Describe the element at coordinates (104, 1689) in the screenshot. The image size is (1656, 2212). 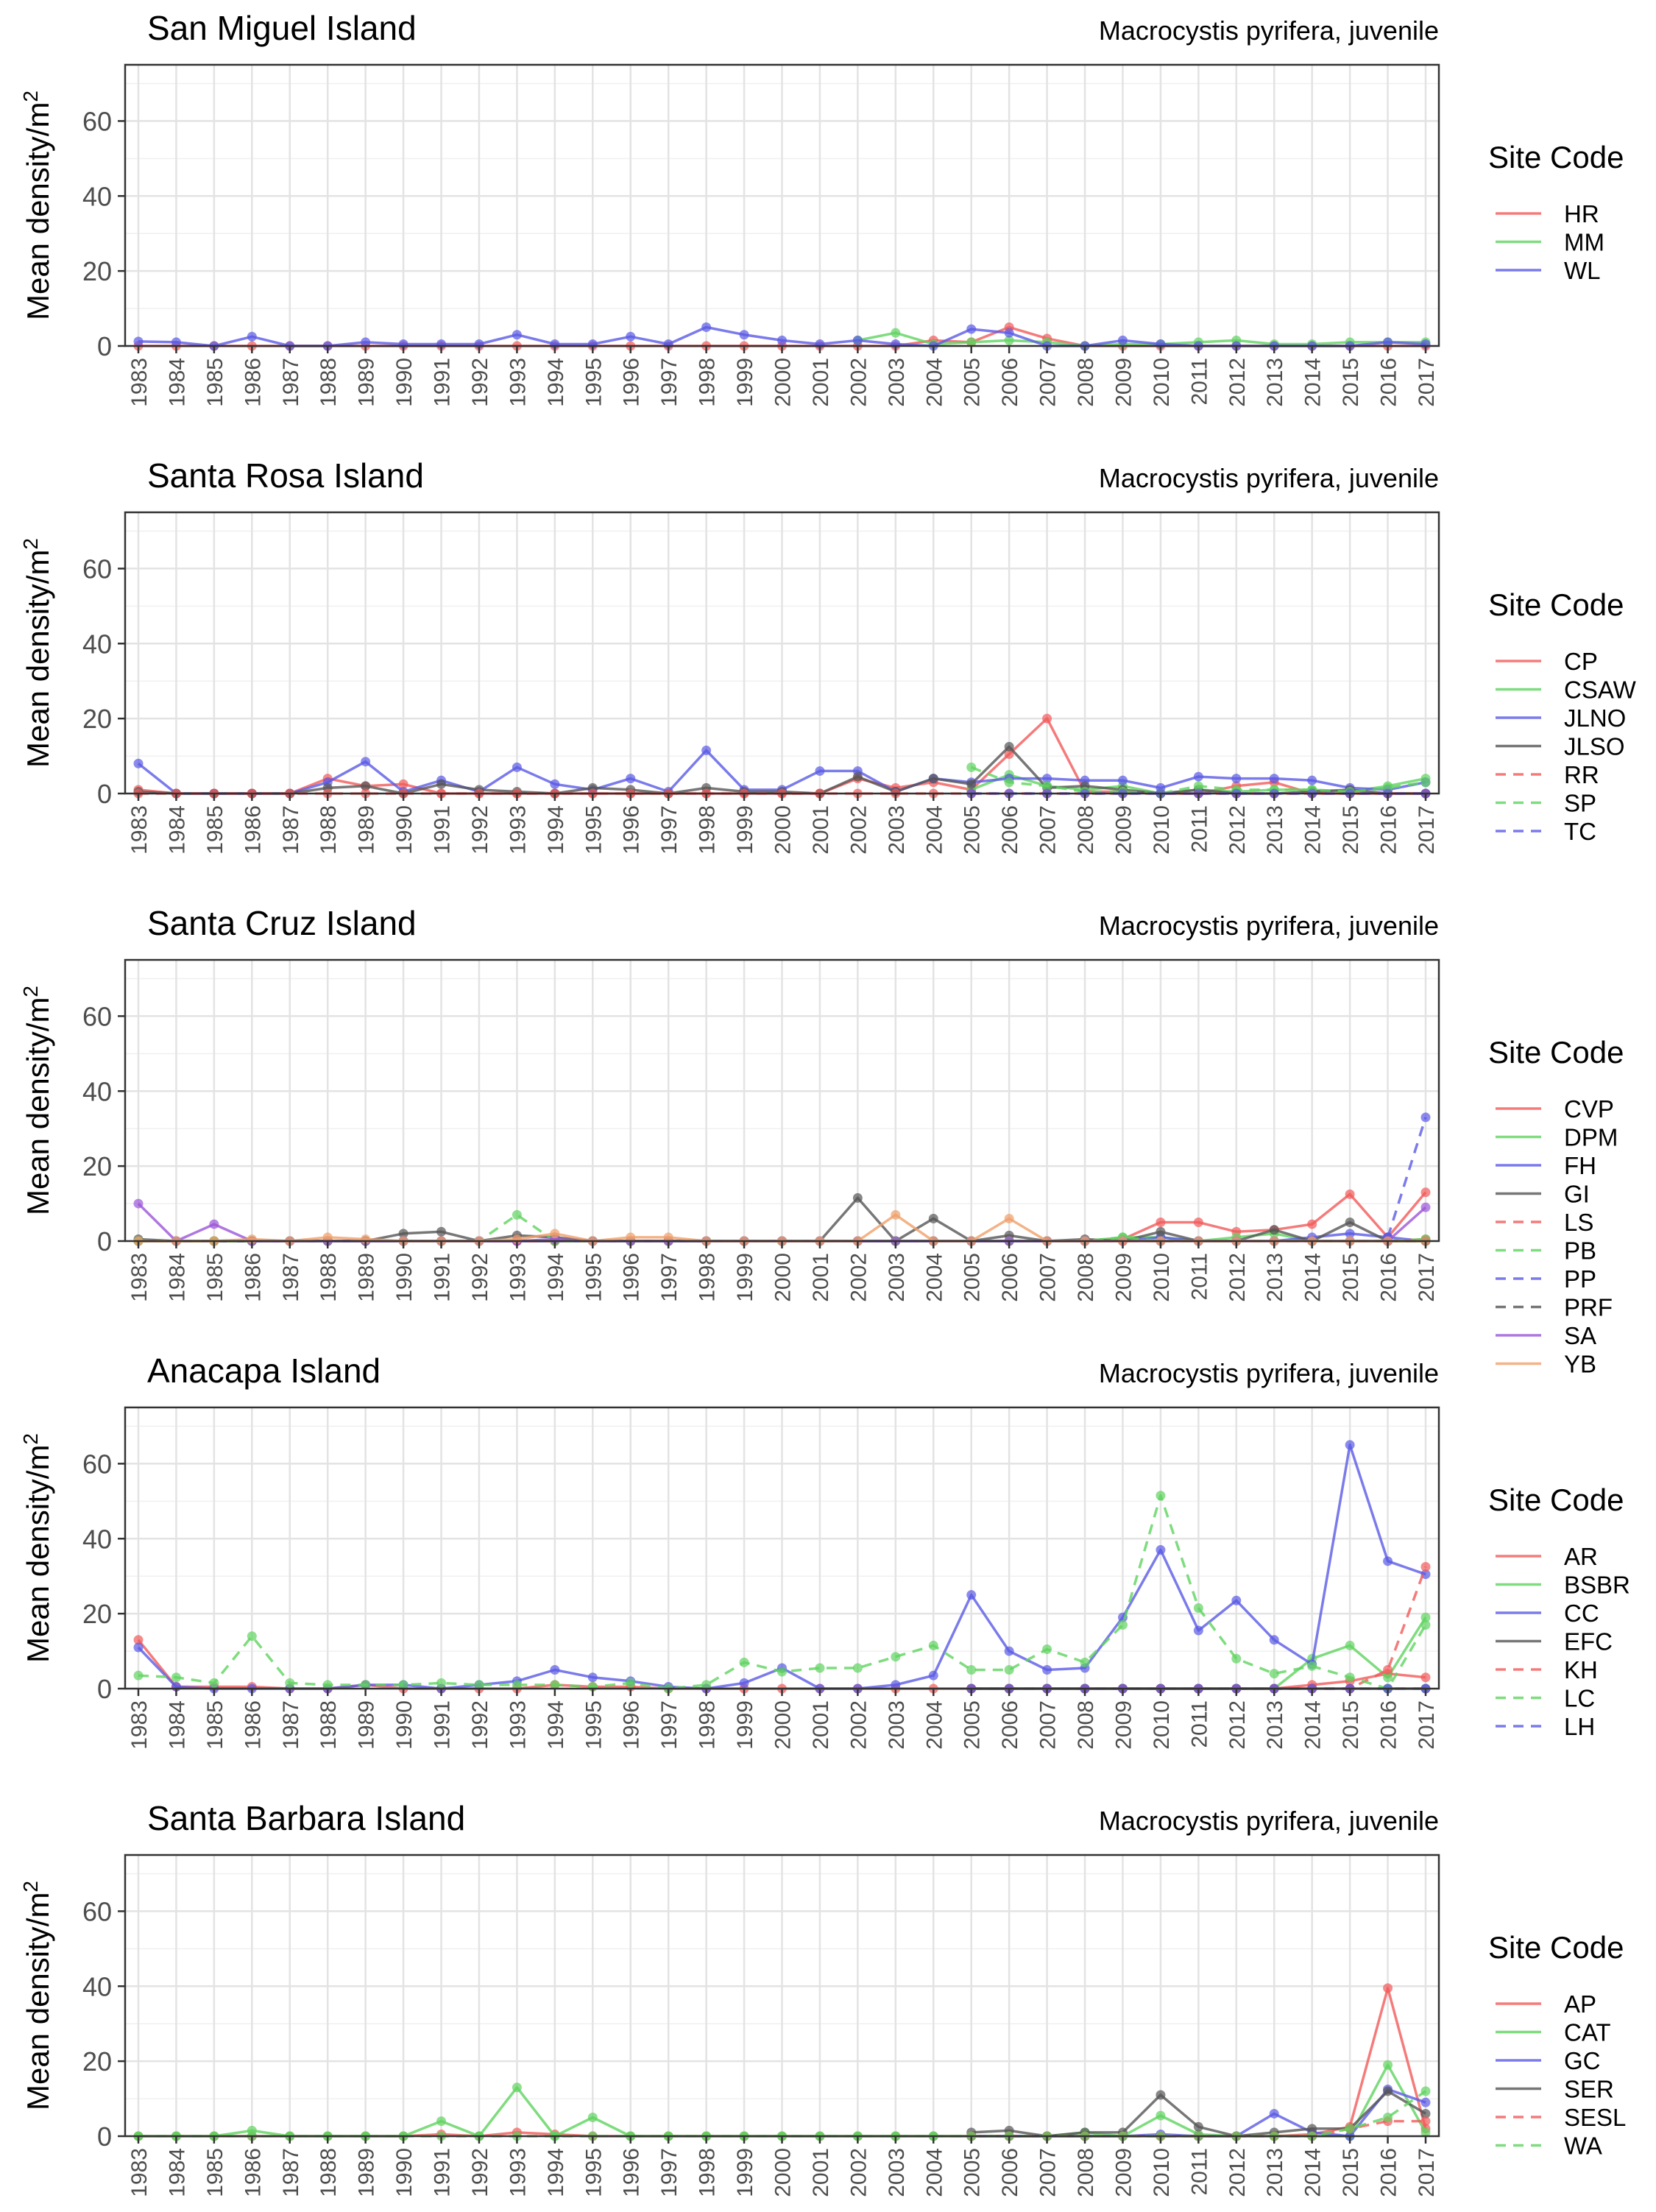
I see `y-tick-label: 0` at that location.